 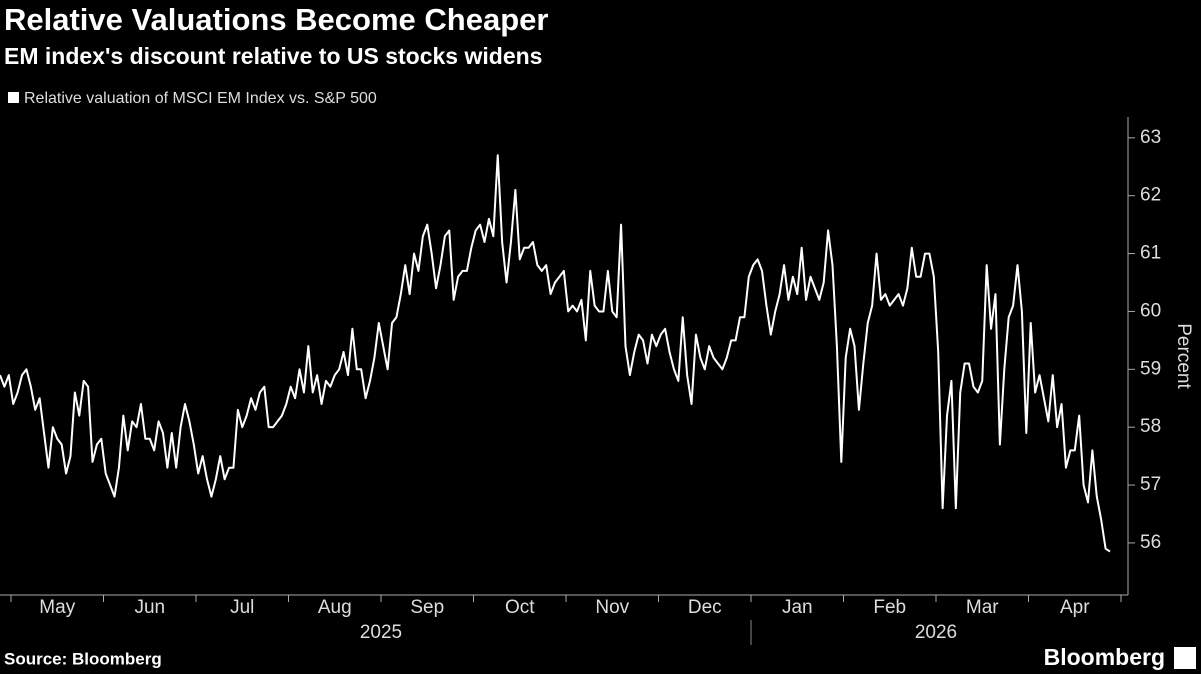 I want to click on source: Source: Bloomberg, so click(x=83, y=658).